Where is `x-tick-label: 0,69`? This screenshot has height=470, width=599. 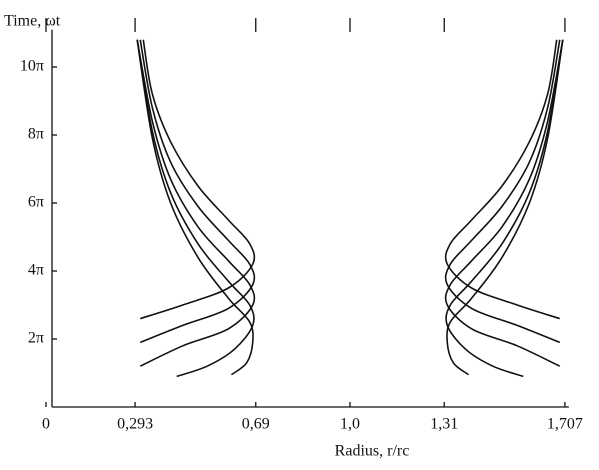 x-tick-label: 0,69 is located at coordinates (256, 424).